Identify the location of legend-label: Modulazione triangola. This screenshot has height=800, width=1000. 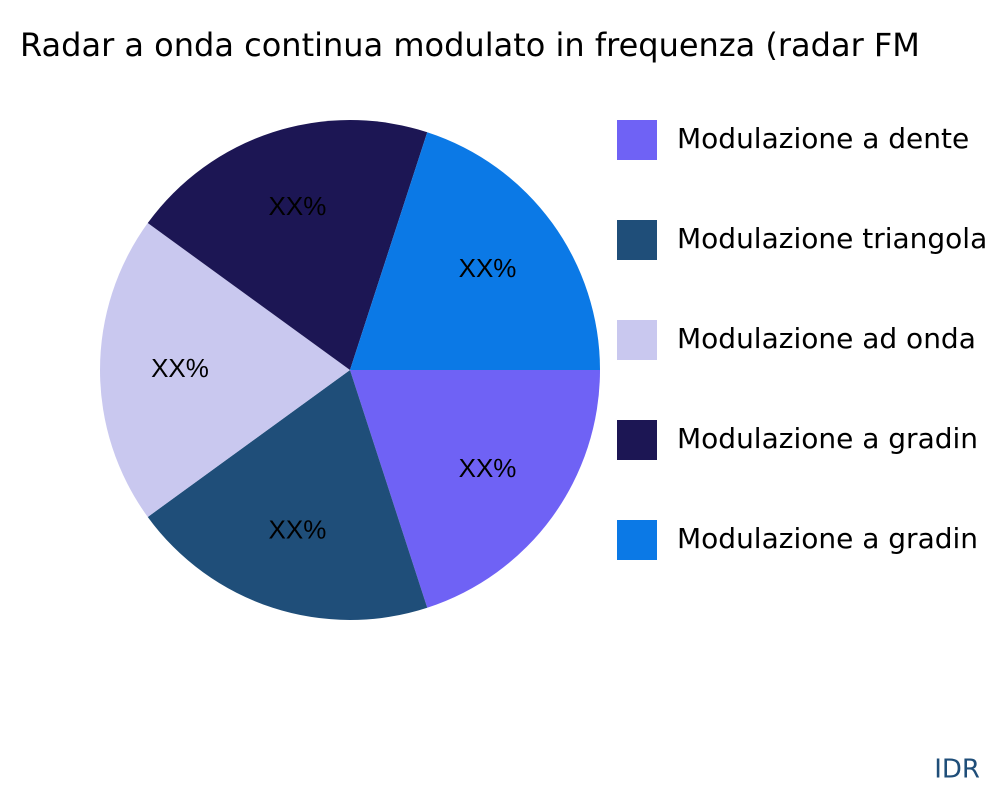
(832, 238).